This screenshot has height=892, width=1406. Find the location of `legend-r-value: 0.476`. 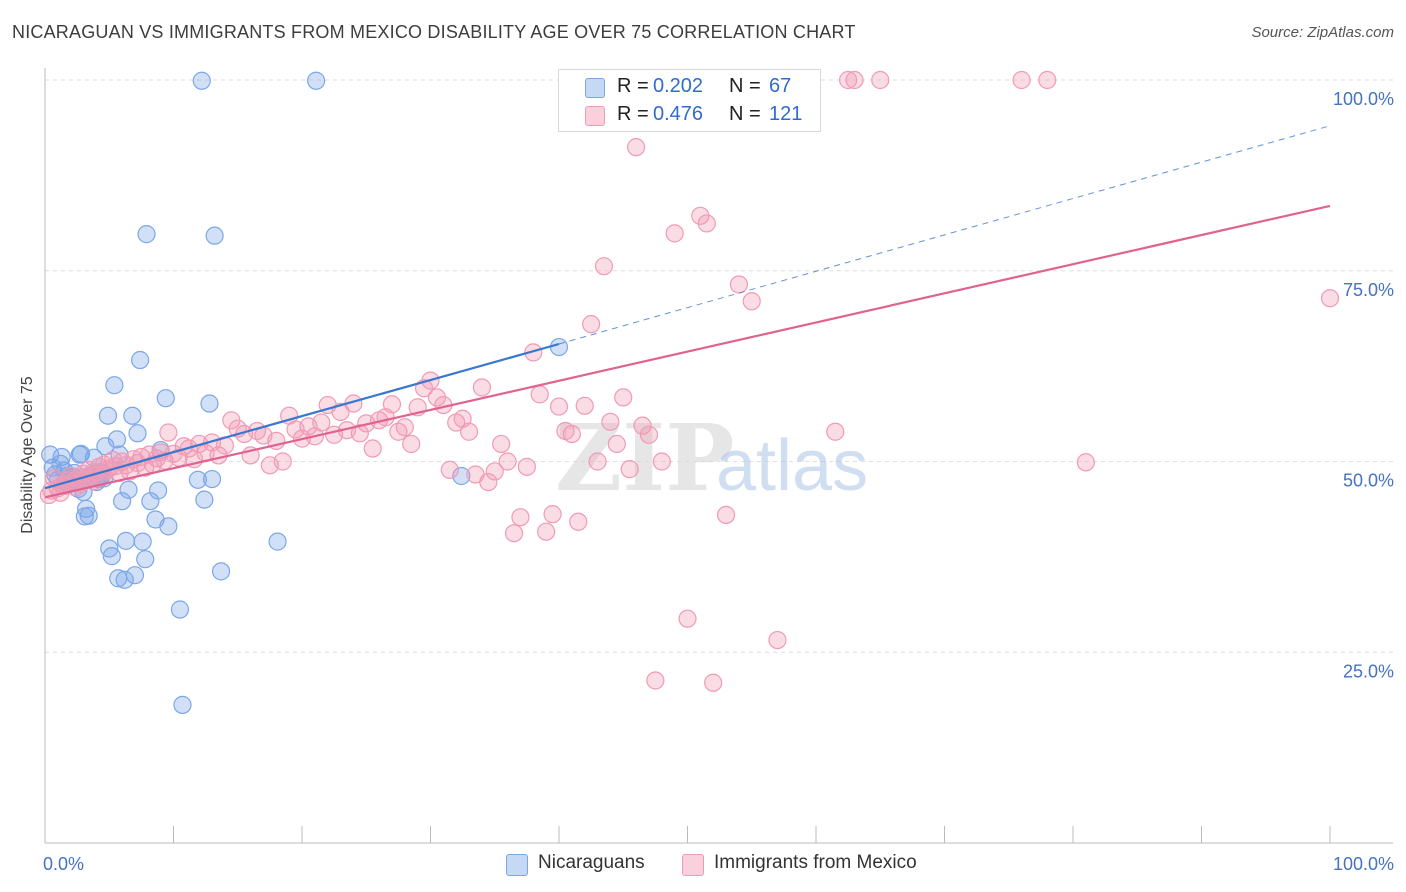

legend-r-value: 0.476 is located at coordinates (678, 114).